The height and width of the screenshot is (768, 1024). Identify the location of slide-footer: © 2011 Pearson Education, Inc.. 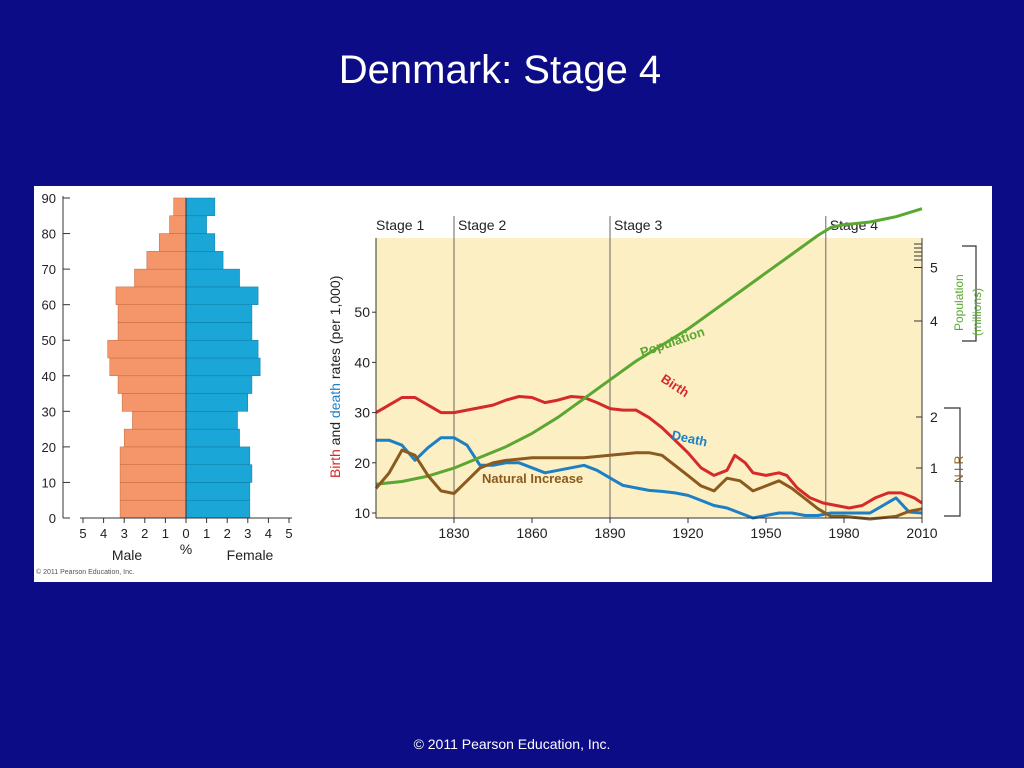
(512, 744).